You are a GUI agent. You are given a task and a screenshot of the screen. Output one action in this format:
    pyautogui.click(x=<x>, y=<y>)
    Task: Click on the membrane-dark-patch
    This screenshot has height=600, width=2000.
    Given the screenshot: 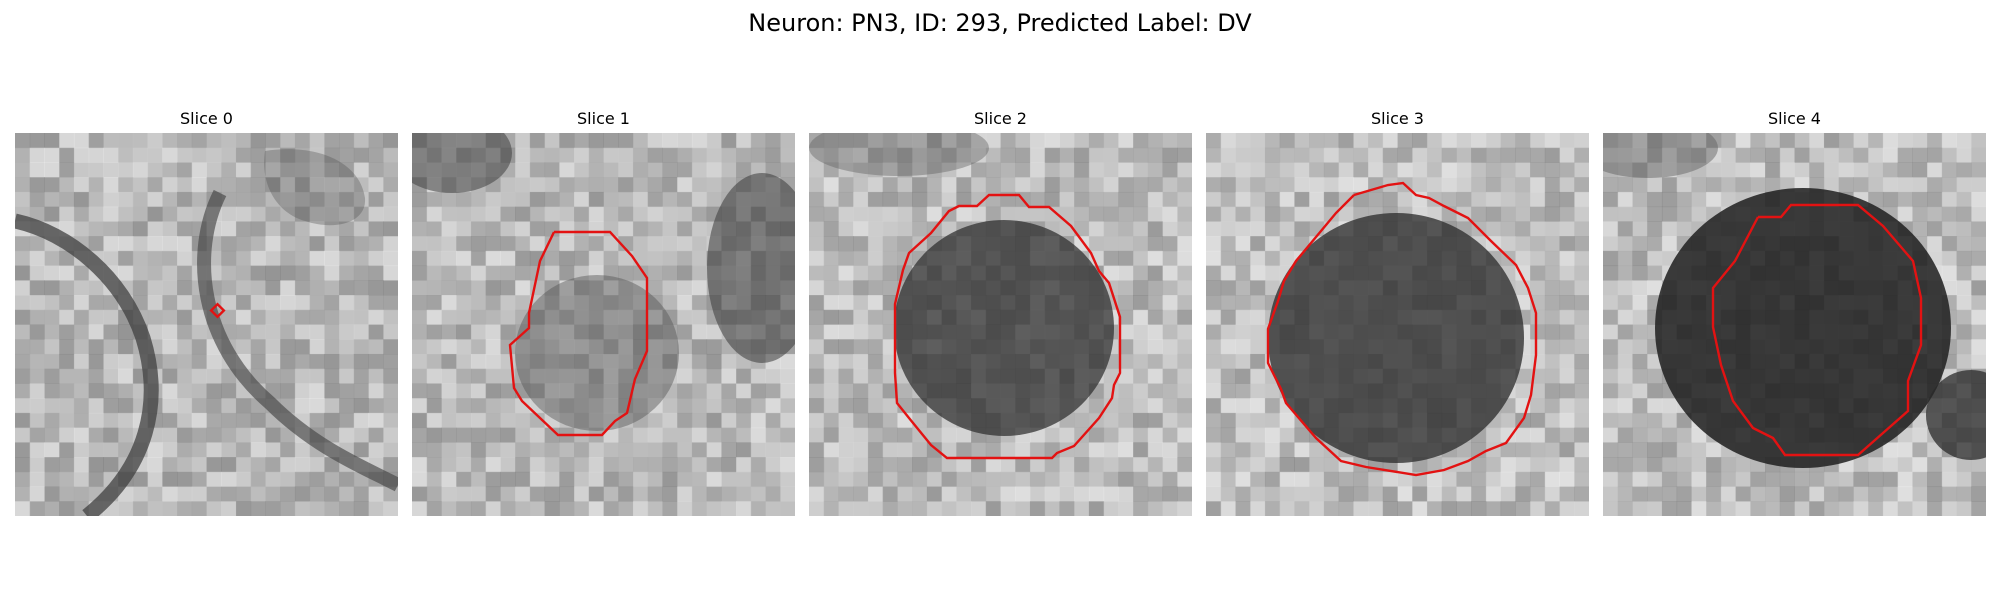 What is the action you would take?
    pyautogui.click(x=315, y=187)
    